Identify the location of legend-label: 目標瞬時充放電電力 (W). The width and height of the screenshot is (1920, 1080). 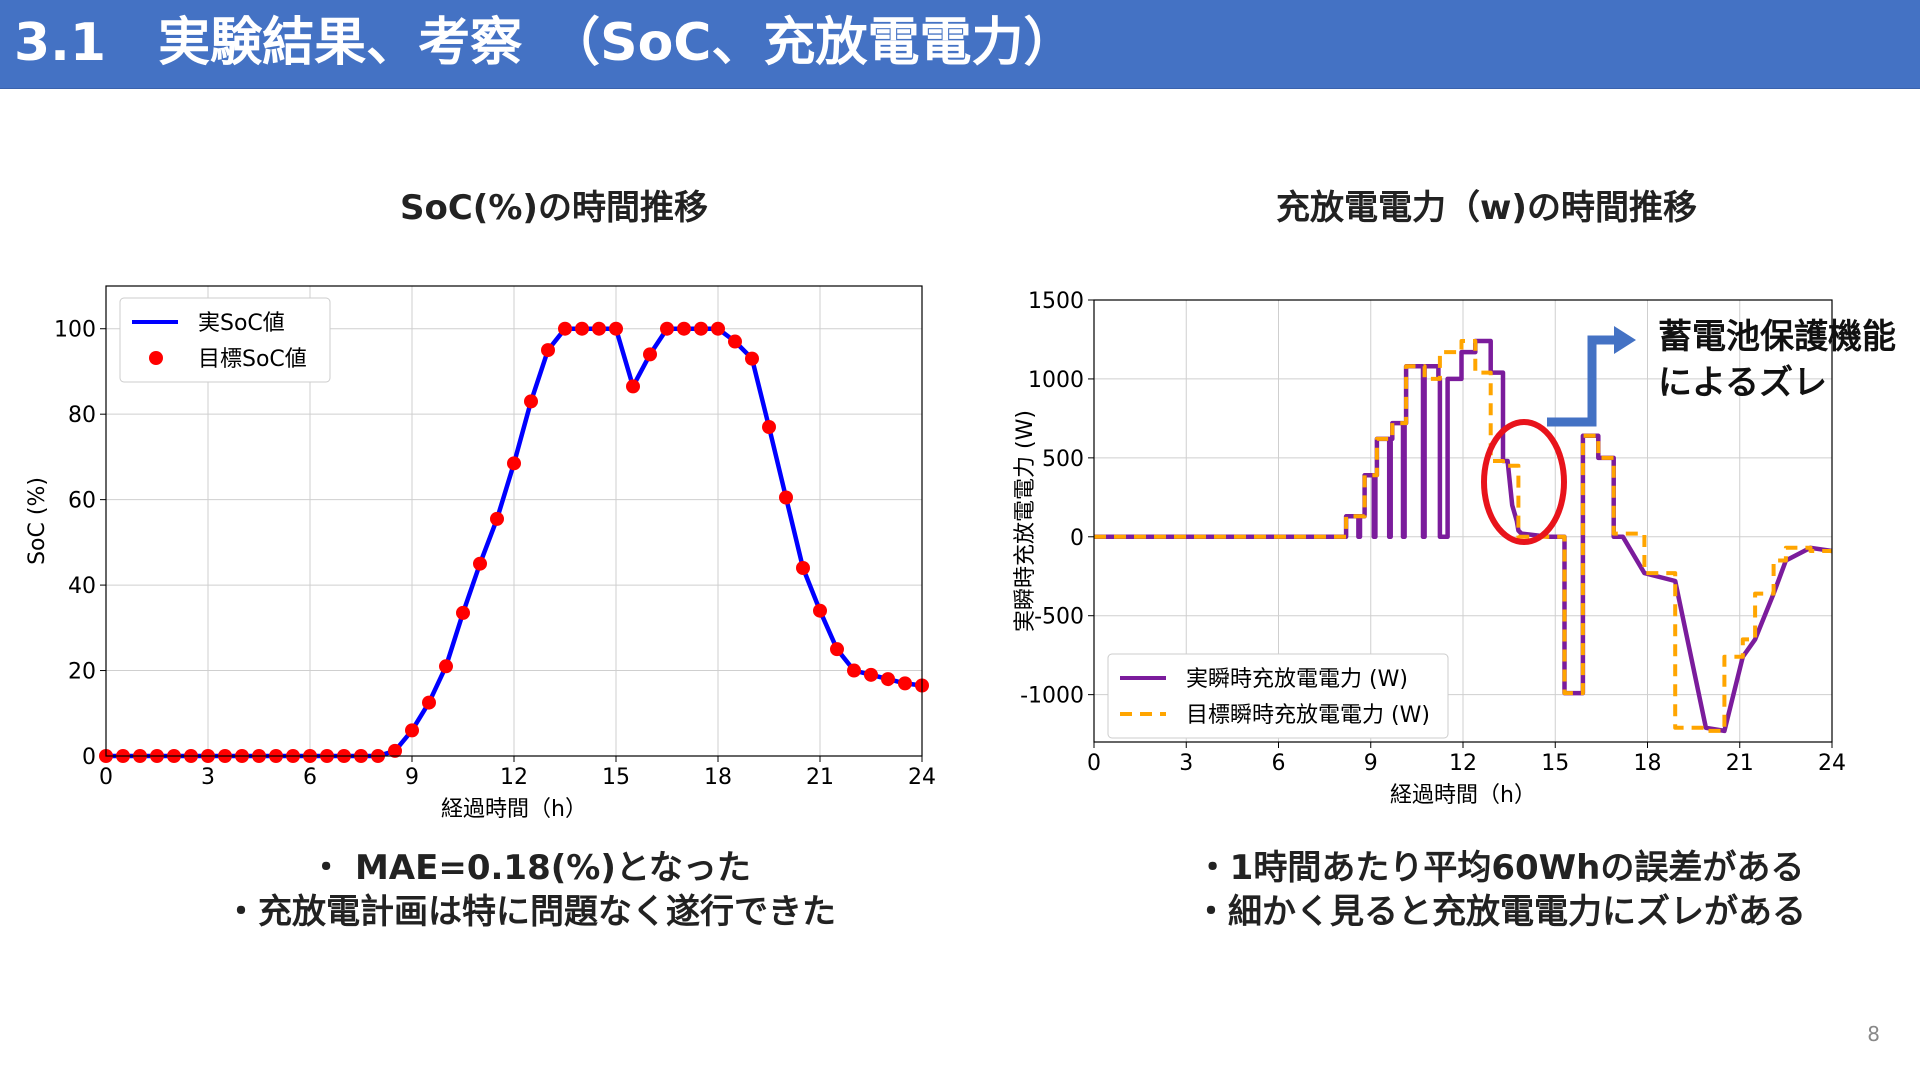
(1308, 715).